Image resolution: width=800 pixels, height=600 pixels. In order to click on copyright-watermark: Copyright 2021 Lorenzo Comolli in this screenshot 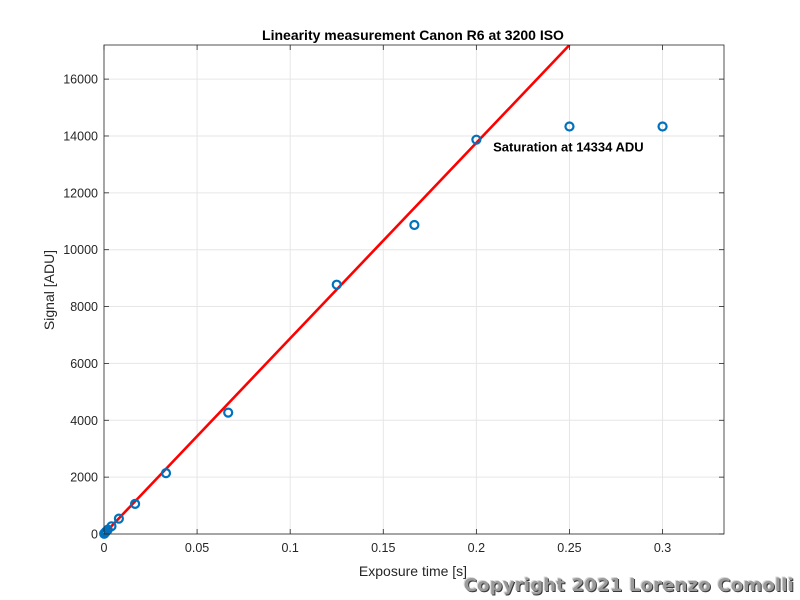, I will do `click(628, 585)`.